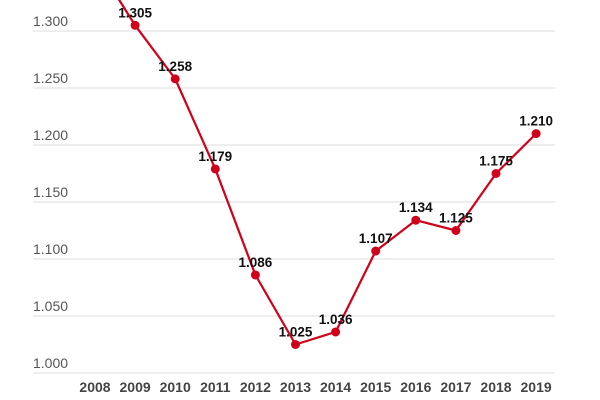  What do you see at coordinates (296, 332) in the screenshot?
I see `data-label: 1.025` at bounding box center [296, 332].